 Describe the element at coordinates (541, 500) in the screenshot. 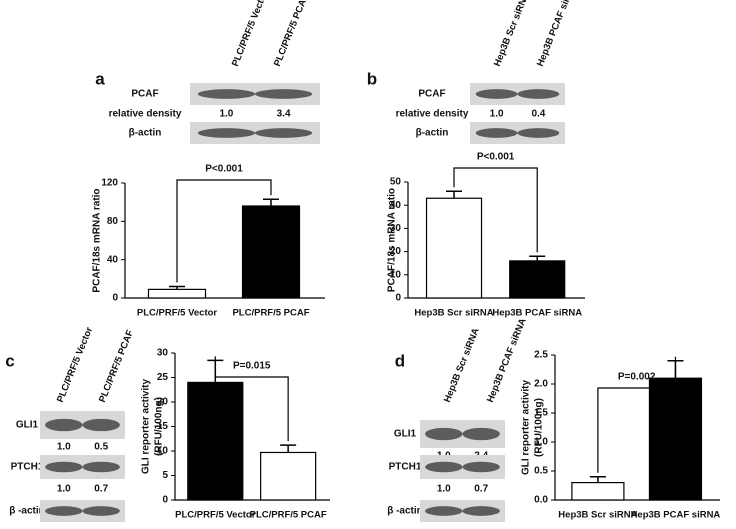

I see `y-tick-label: 0.0` at that location.